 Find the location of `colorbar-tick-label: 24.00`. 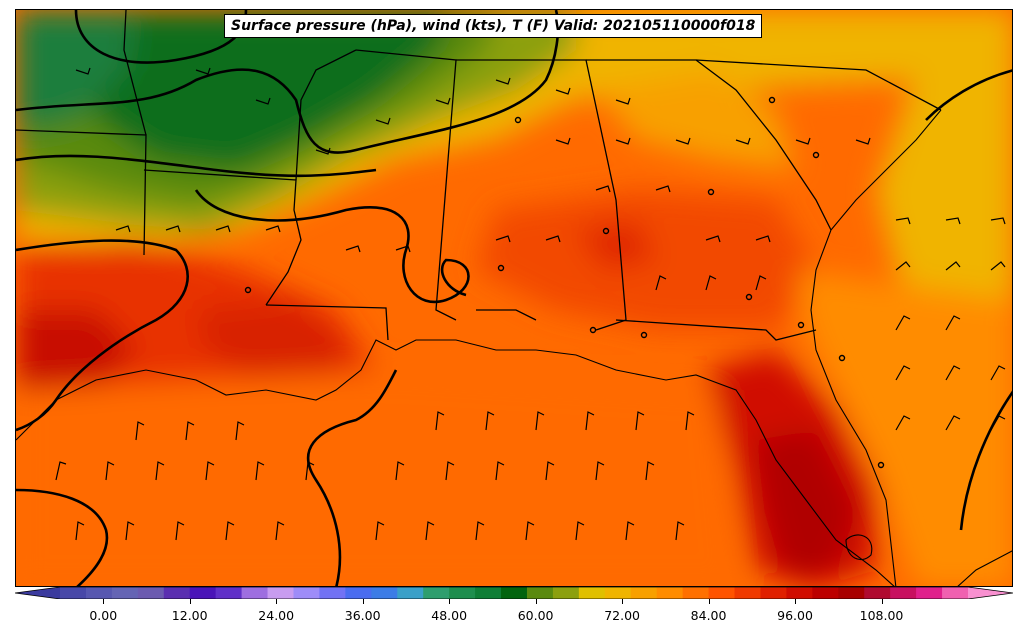

colorbar-tick-label: 24.00 is located at coordinates (276, 615).